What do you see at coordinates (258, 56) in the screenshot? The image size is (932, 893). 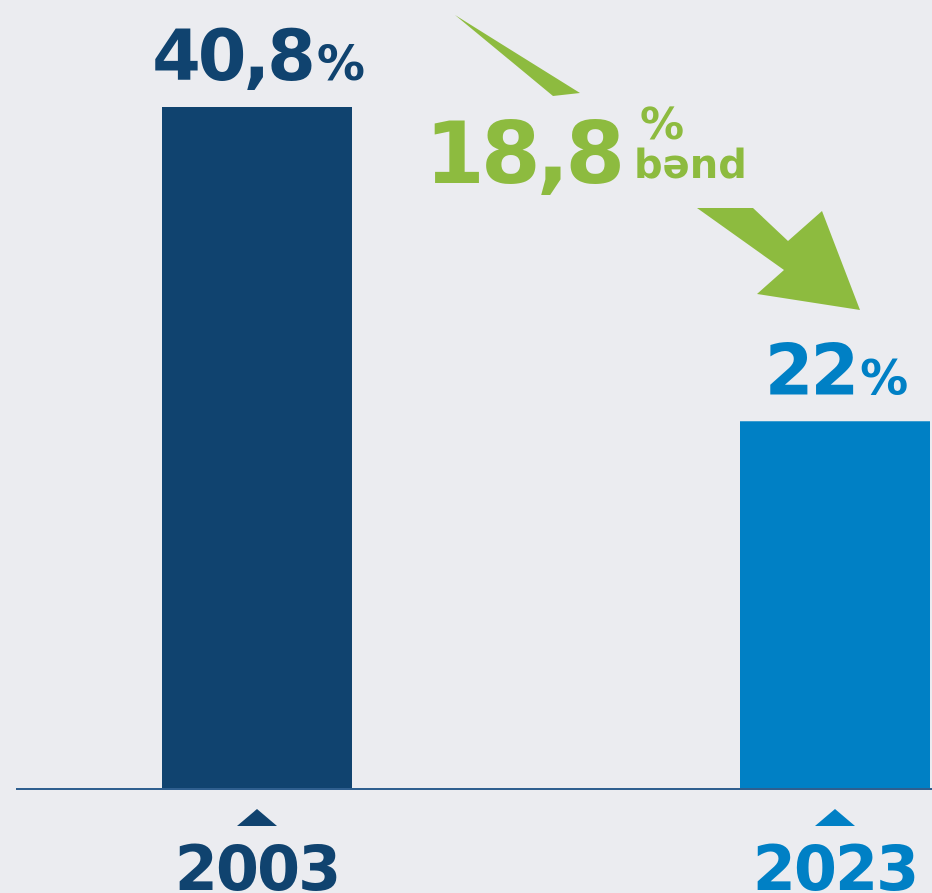 I see `value-label-2003: 40,8%` at bounding box center [258, 56].